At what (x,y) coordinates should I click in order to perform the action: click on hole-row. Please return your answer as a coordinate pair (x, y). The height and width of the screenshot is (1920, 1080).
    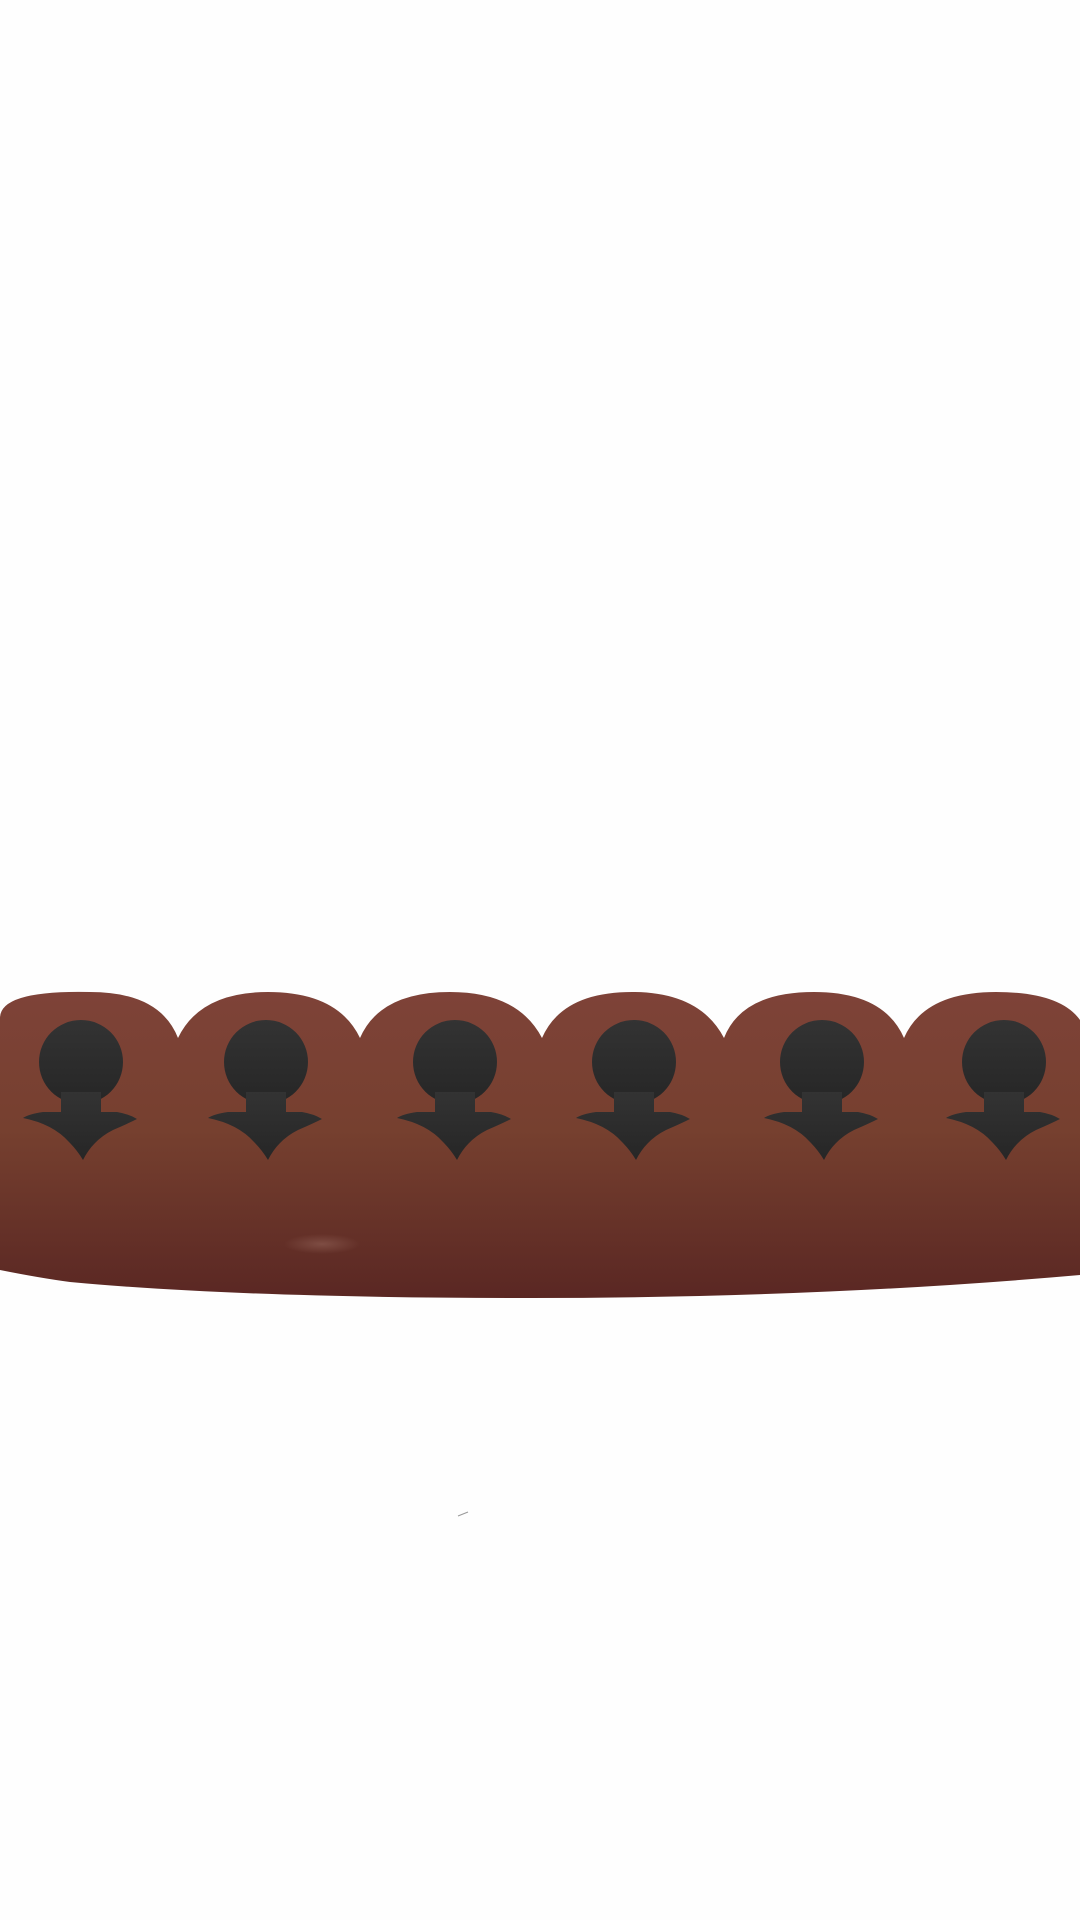
    Looking at the image, I should click on (541, 1090).